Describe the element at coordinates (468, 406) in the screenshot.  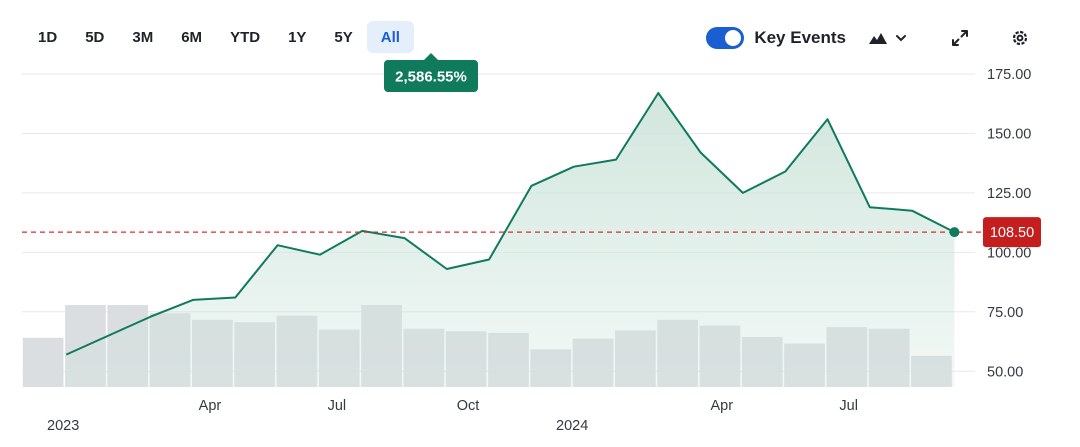
I see `x-tick-label: Oct` at that location.